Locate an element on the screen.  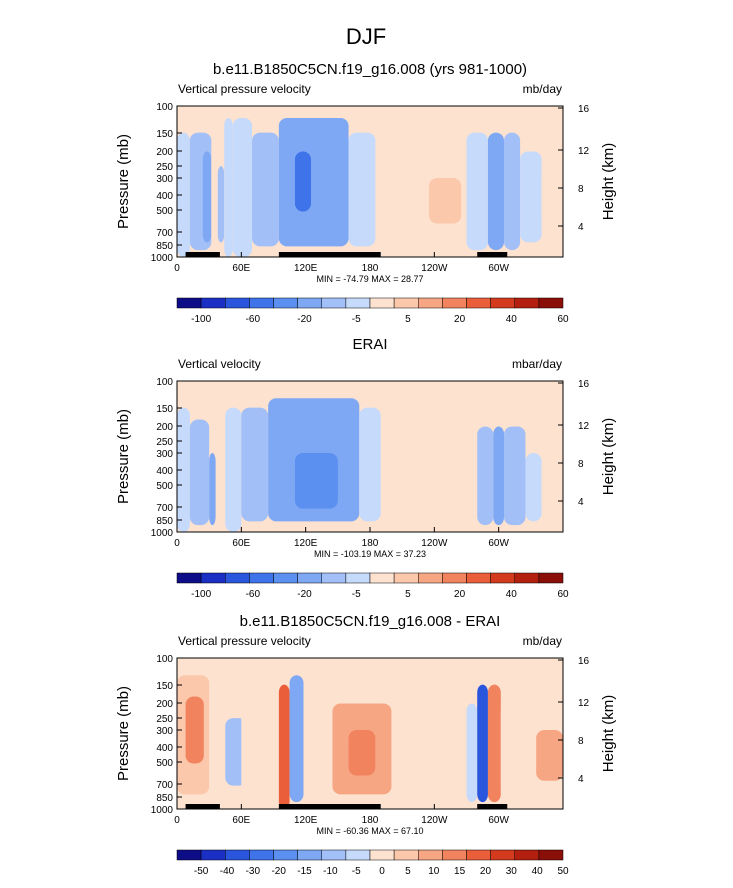
panel-stats: MIN = -103.19 MAX = 37.23 is located at coordinates (370, 554).